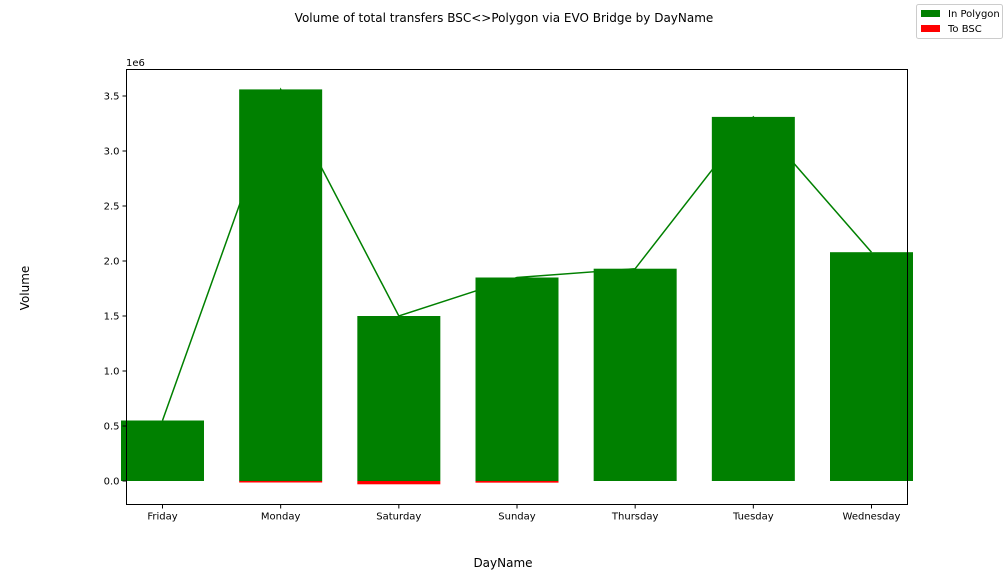  What do you see at coordinates (964, 29) in the screenshot?
I see `legend-label-to-bsc: To BSC` at bounding box center [964, 29].